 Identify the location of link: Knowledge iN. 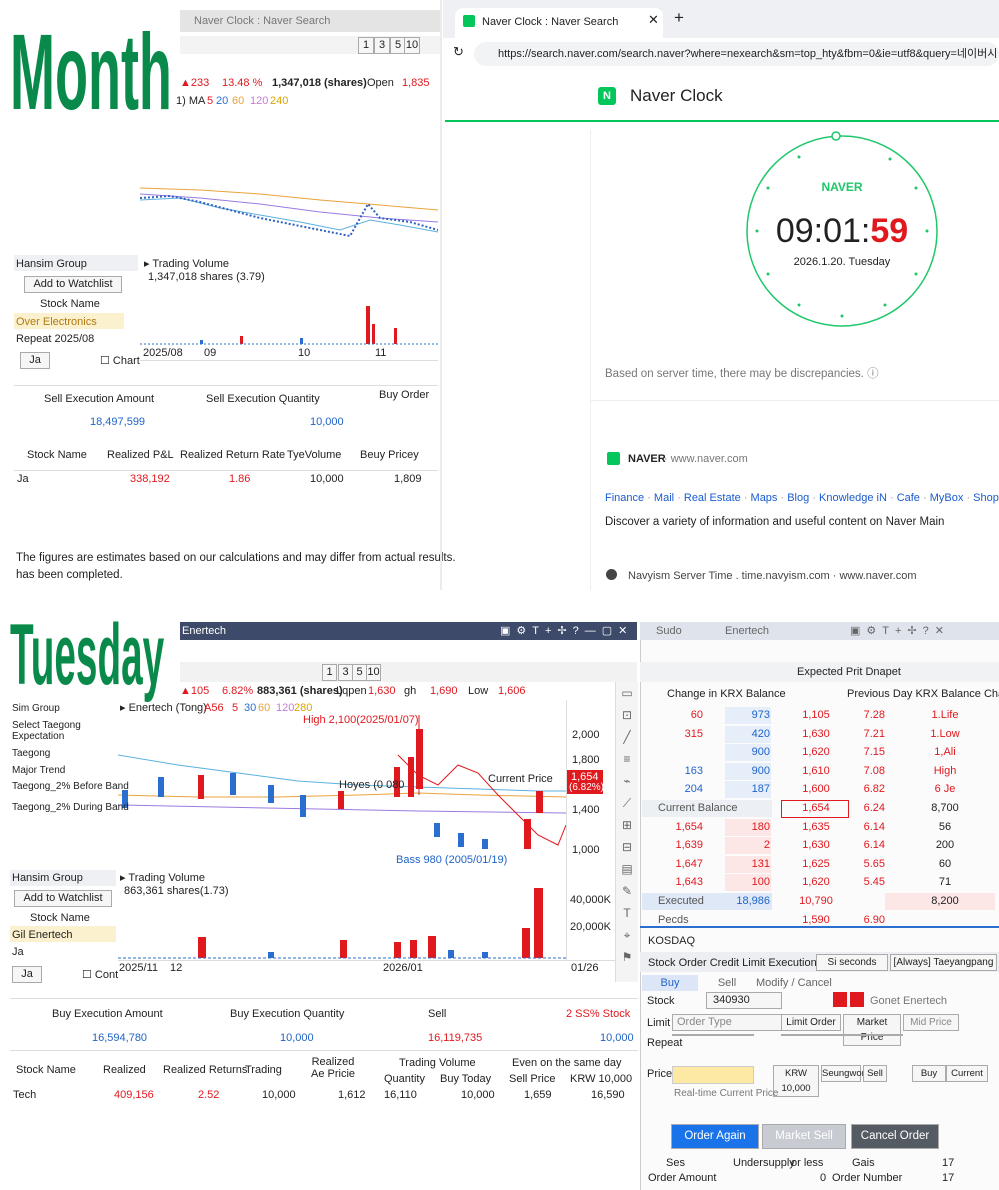
(853, 498).